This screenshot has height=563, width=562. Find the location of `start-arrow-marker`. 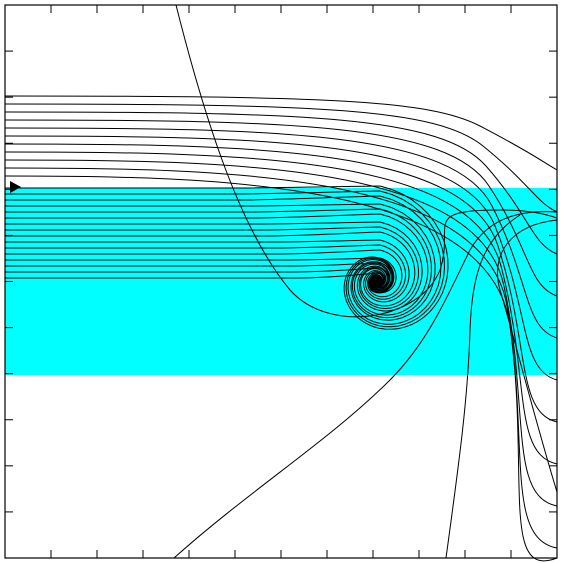

start-arrow-marker is located at coordinates (15, 187).